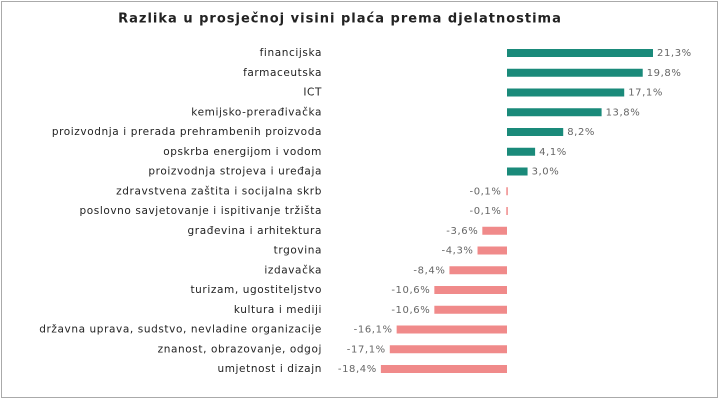 The height and width of the screenshot is (400, 720). What do you see at coordinates (312, 93) in the screenshot?
I see `category-label: ICT` at bounding box center [312, 93].